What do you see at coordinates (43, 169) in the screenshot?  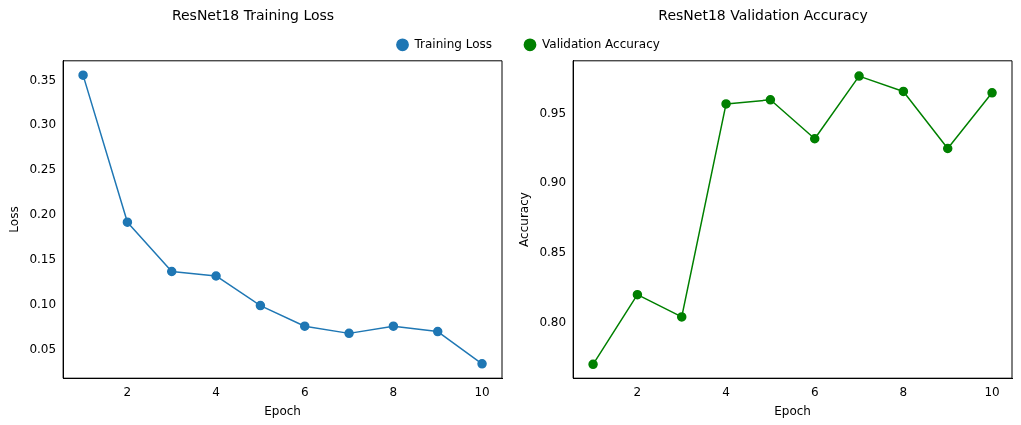 I see `y-tick-label: 0.25` at bounding box center [43, 169].